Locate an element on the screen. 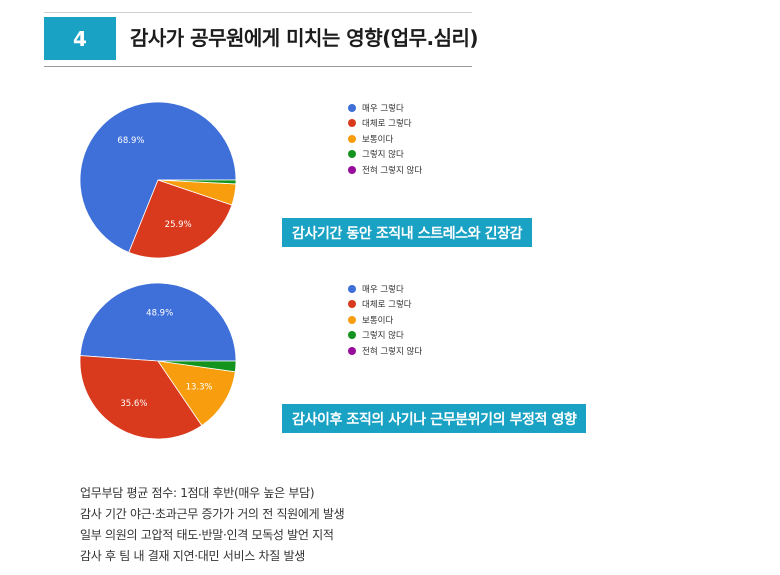 The image size is (780, 575). pie-data-label: 68.9% is located at coordinates (130, 141).